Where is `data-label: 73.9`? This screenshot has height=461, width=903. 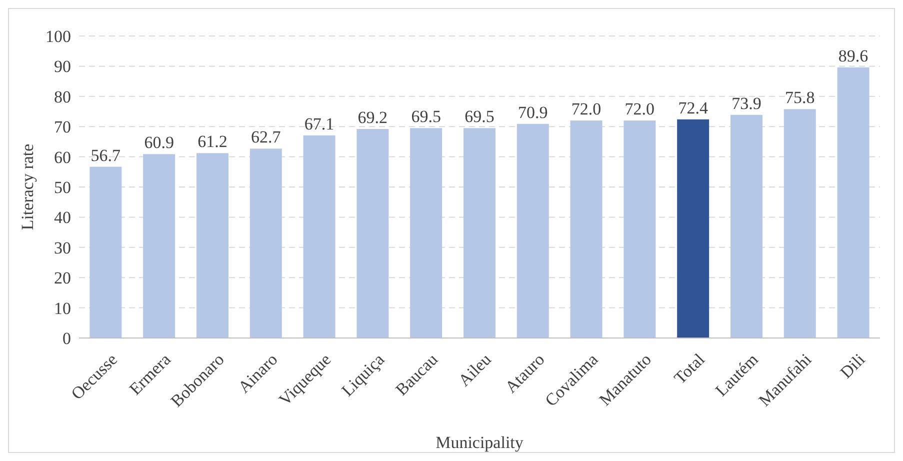
data-label: 73.9 is located at coordinates (747, 103).